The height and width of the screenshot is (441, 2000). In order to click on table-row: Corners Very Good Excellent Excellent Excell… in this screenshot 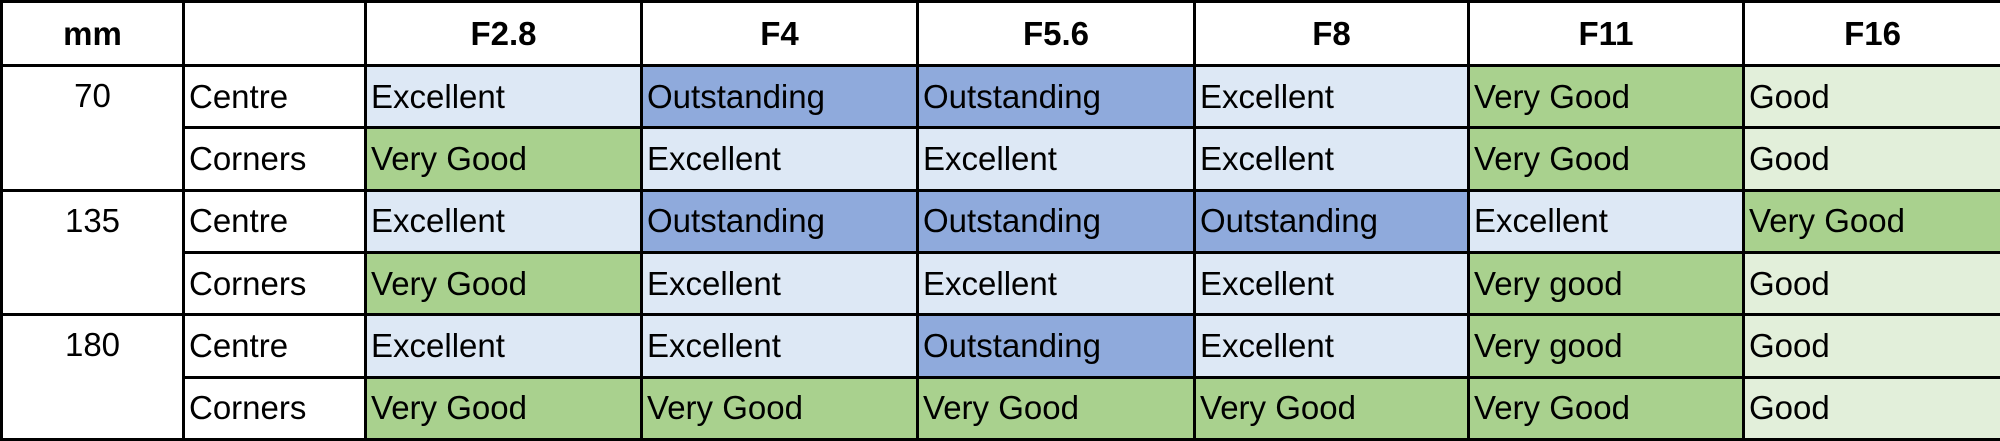, I will do `click(1001, 159)`.